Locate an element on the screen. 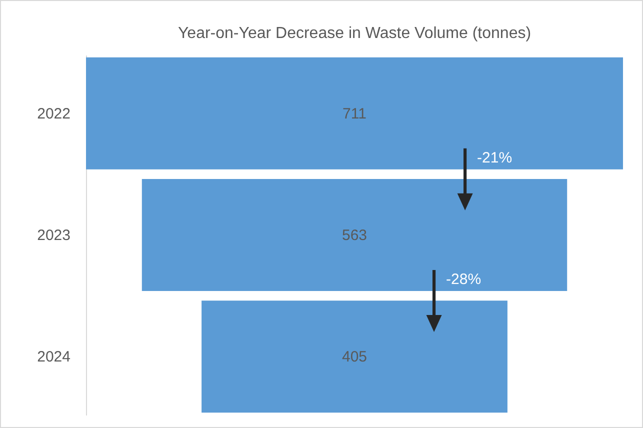 The image size is (643, 428). category-label: 2024 is located at coordinates (53, 357).